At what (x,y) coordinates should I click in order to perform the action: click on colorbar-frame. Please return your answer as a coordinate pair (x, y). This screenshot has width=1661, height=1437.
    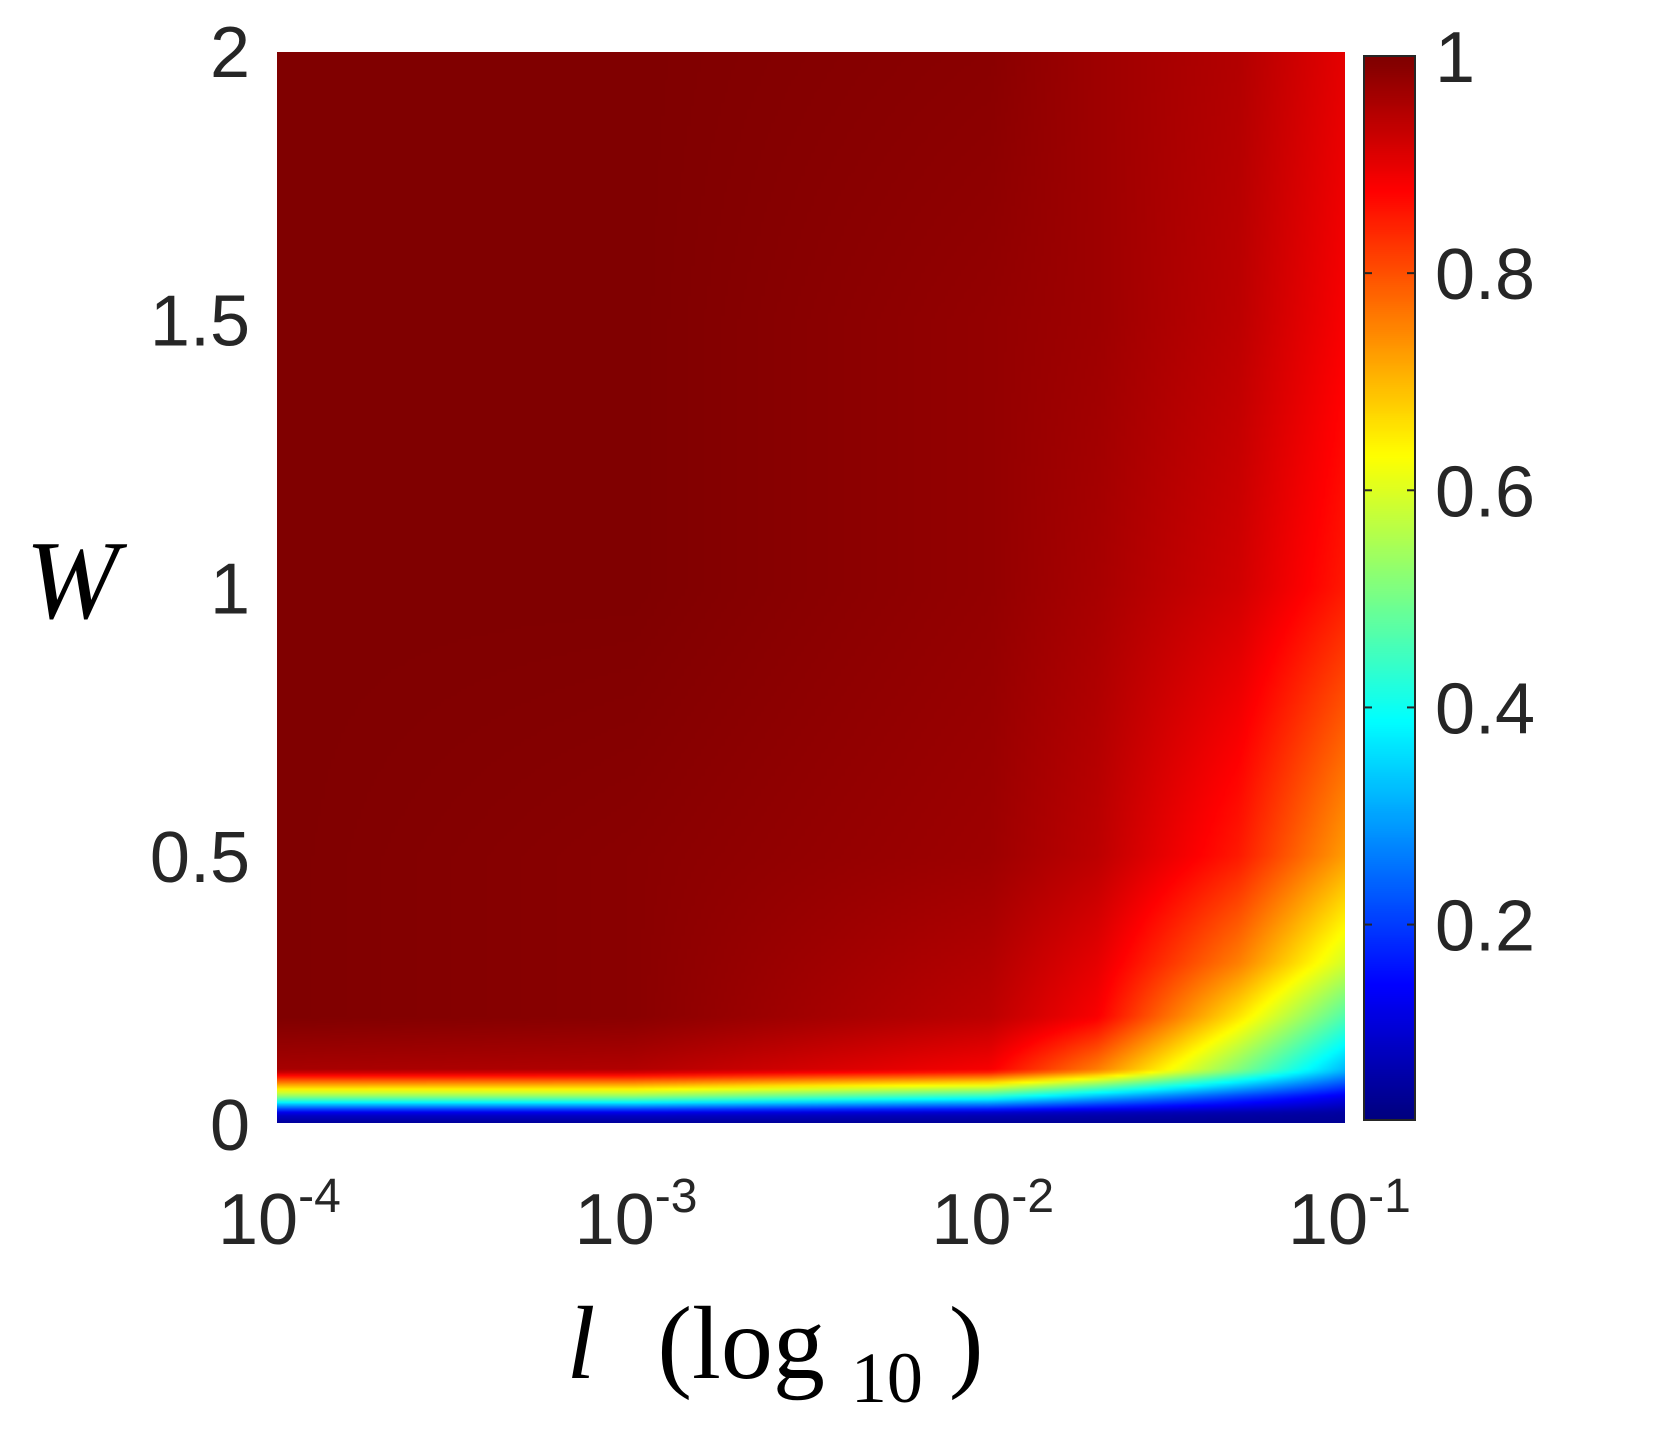
    Looking at the image, I should click on (1389, 588).